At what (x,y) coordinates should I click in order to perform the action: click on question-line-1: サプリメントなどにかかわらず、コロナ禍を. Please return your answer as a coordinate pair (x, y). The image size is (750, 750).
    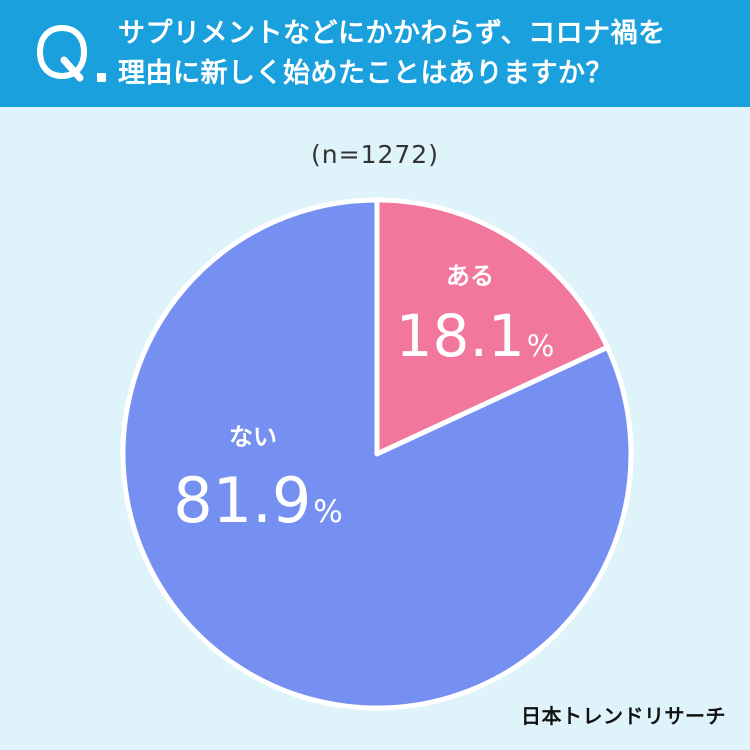
    Looking at the image, I should click on (392, 33).